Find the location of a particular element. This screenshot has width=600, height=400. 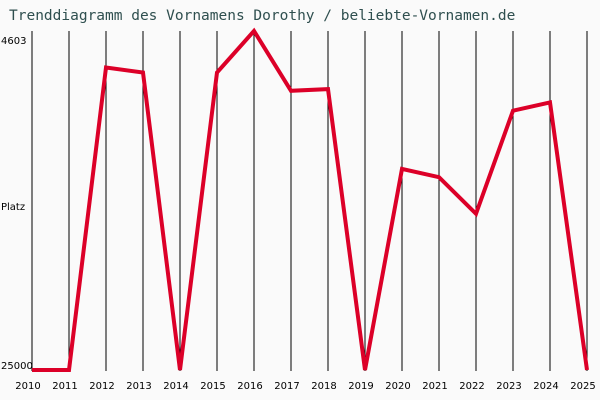

x-tick-label: 2017 is located at coordinates (287, 386).